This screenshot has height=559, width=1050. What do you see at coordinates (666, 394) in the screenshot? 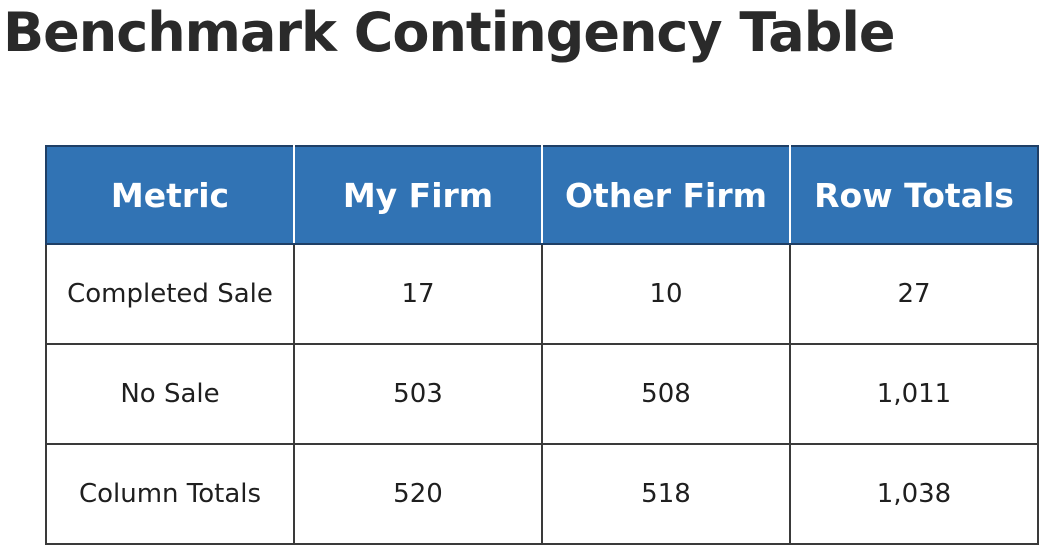
I see `cell-other-firm: 508` at bounding box center [666, 394].